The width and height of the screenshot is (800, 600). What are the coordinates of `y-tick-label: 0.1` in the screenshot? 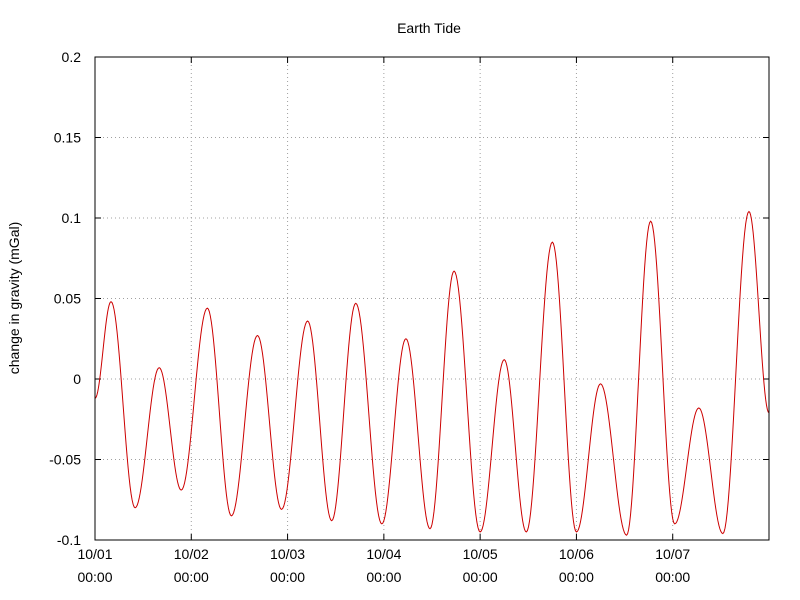 It's located at (72, 218).